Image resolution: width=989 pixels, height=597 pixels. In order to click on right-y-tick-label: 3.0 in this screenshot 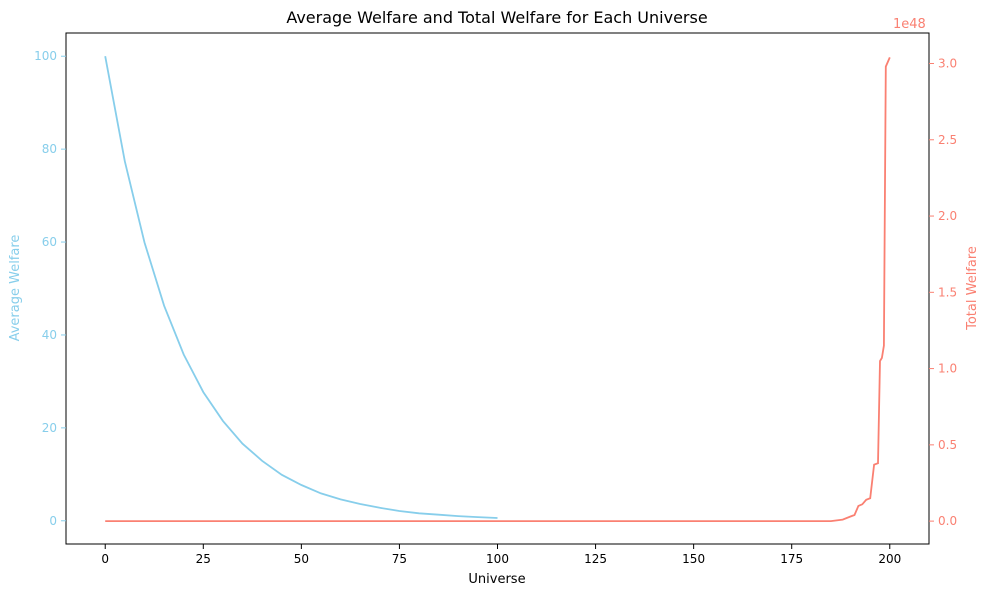, I will do `click(947, 64)`.